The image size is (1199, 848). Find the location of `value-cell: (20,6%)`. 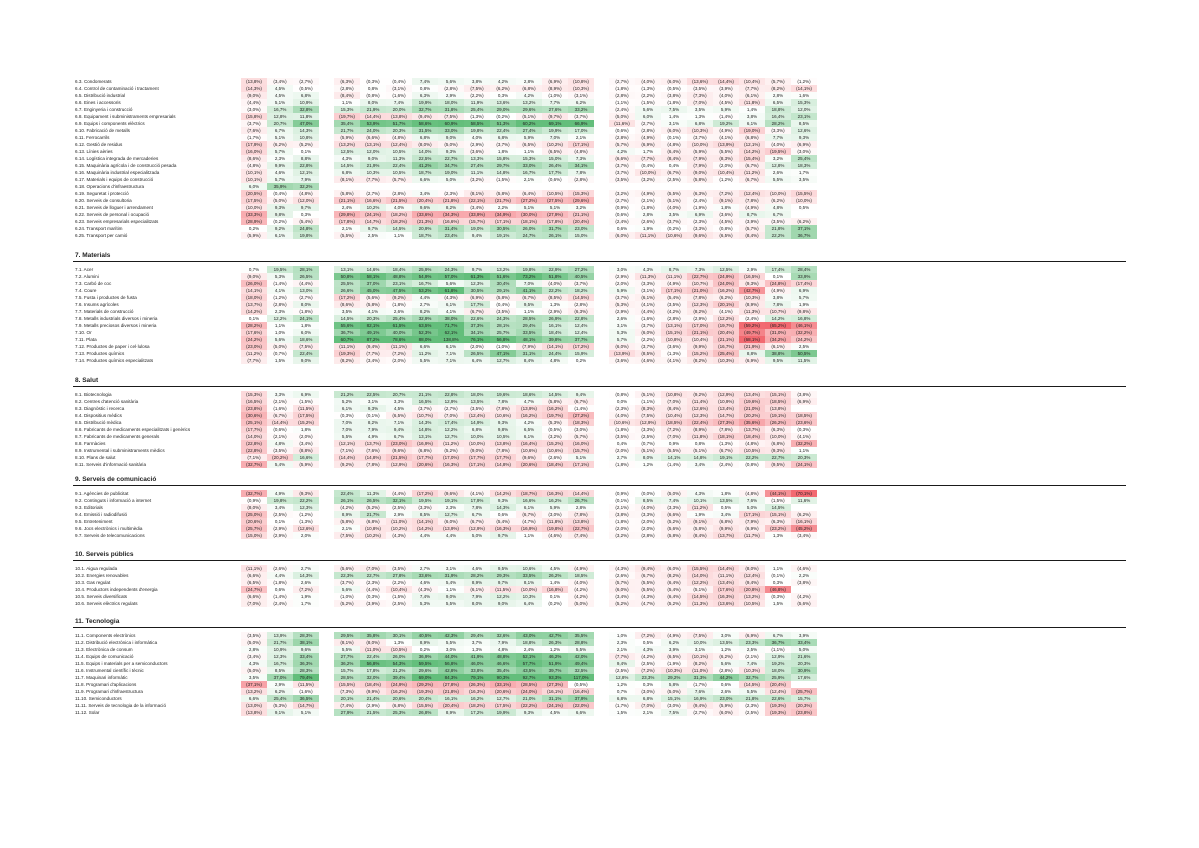

value-cell: (20,6%) is located at coordinates (425, 464).